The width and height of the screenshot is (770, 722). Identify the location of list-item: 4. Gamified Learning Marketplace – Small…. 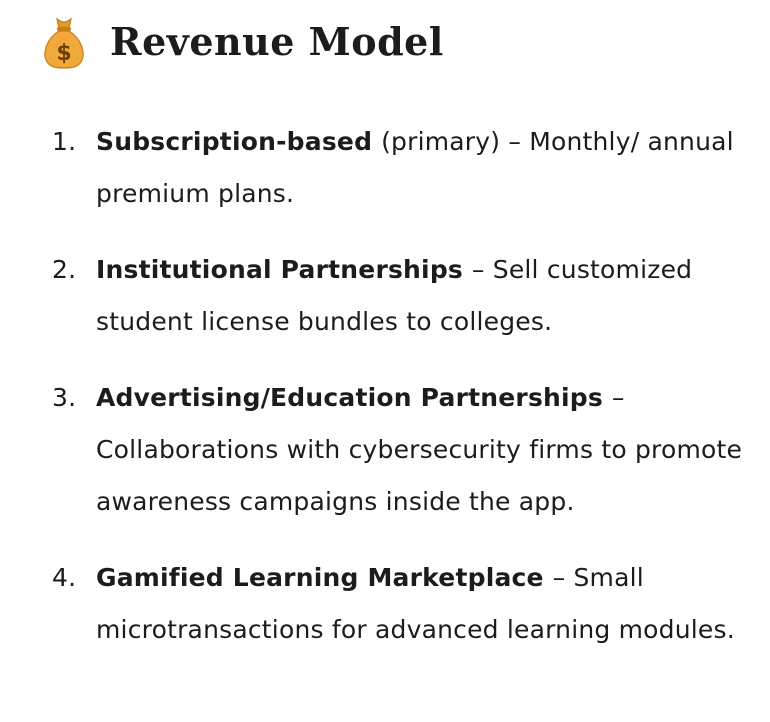
(402, 604).